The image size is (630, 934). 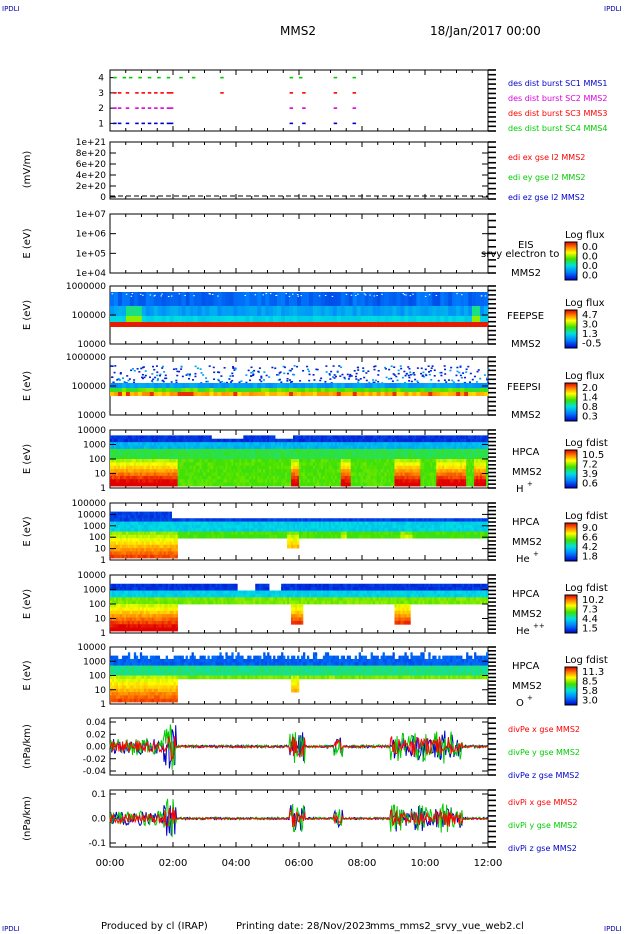 What do you see at coordinates (103, 198) in the screenshot?
I see `y-tick-label: 0` at bounding box center [103, 198].